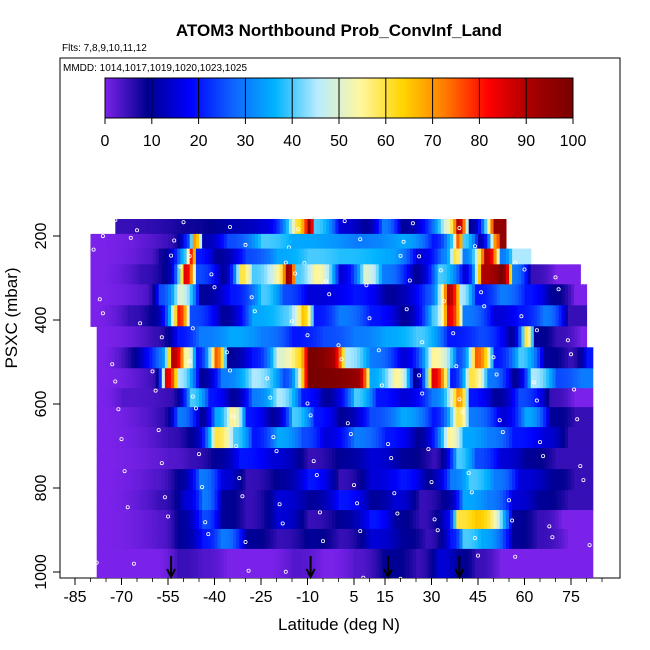 Image resolution: width=650 pixels, height=650 pixels. What do you see at coordinates (480, 141) in the screenshot?
I see `colorbar-tick-label: 80` at bounding box center [480, 141].